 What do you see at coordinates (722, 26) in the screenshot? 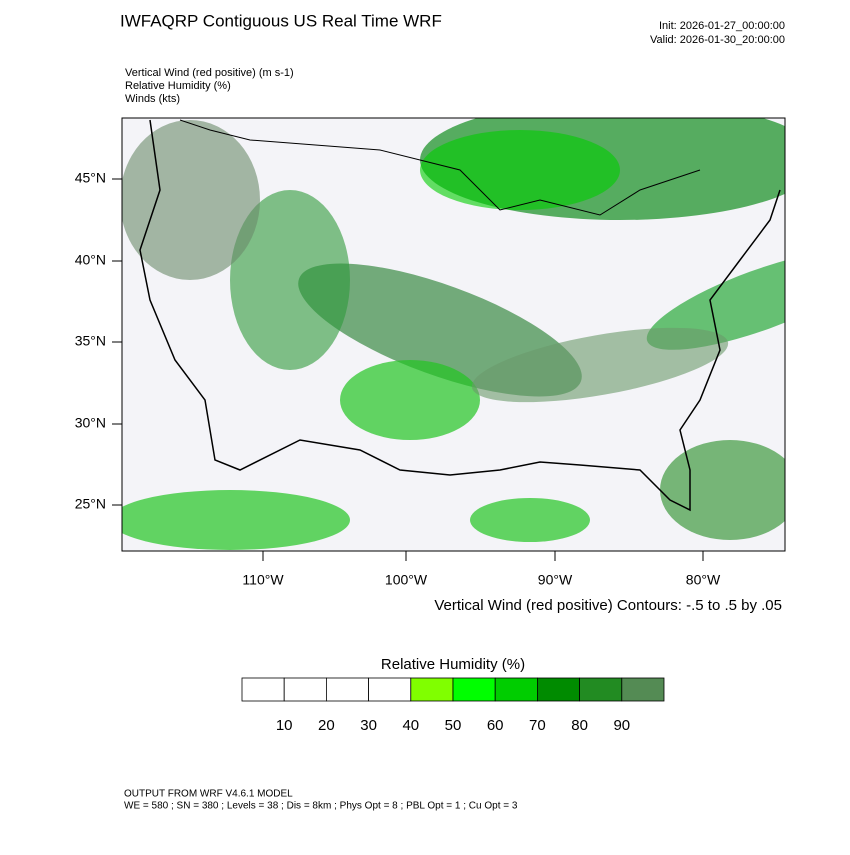
I see `init-time: Init: 2026-01-27_00:00:00` at bounding box center [722, 26].